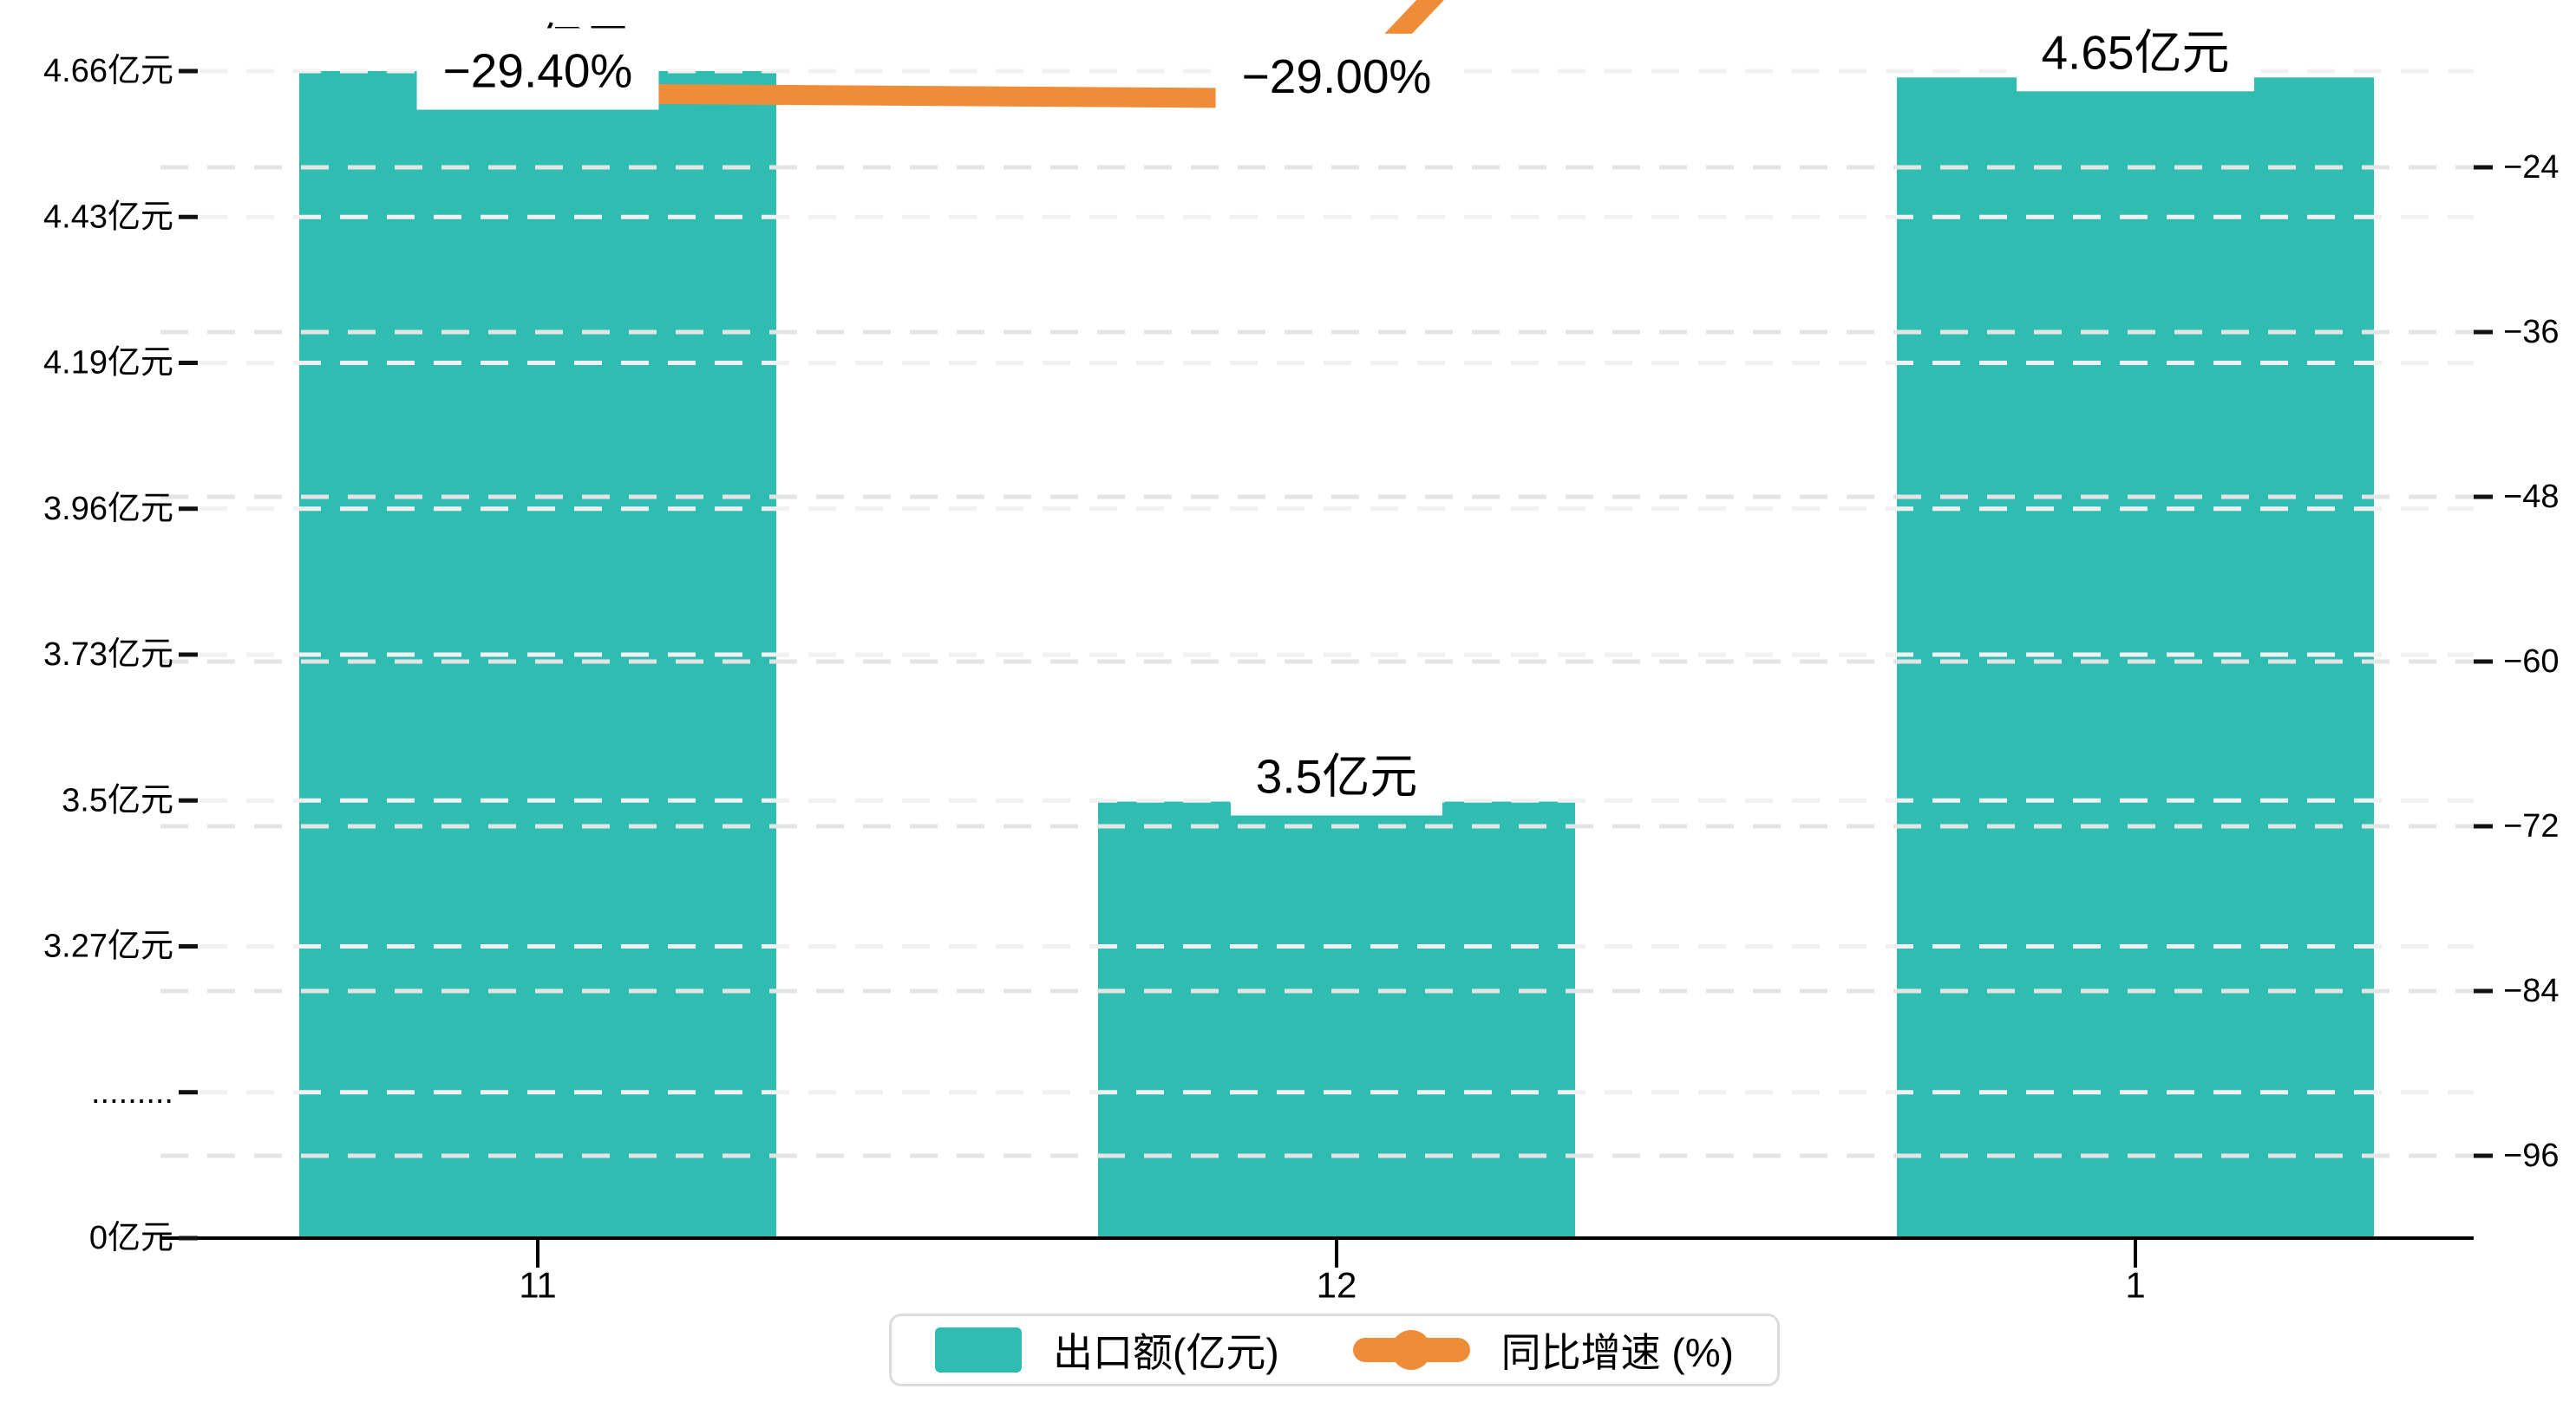 The image size is (2576, 1415). I want to click on bar-value-label: 4.65亿元, so click(2135, 52).